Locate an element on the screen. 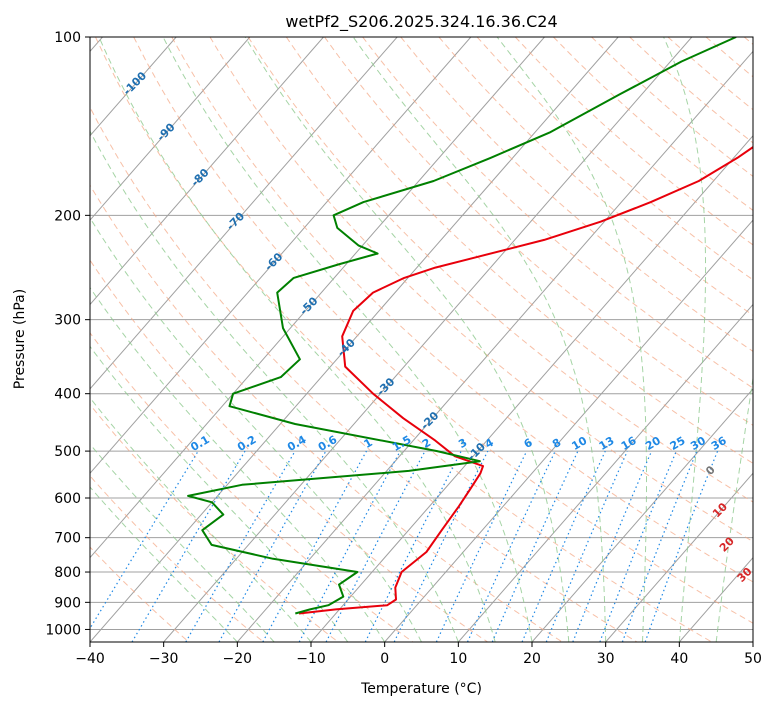 This screenshot has width=775, height=708. y-tick-label: 900 is located at coordinates (67, 603).